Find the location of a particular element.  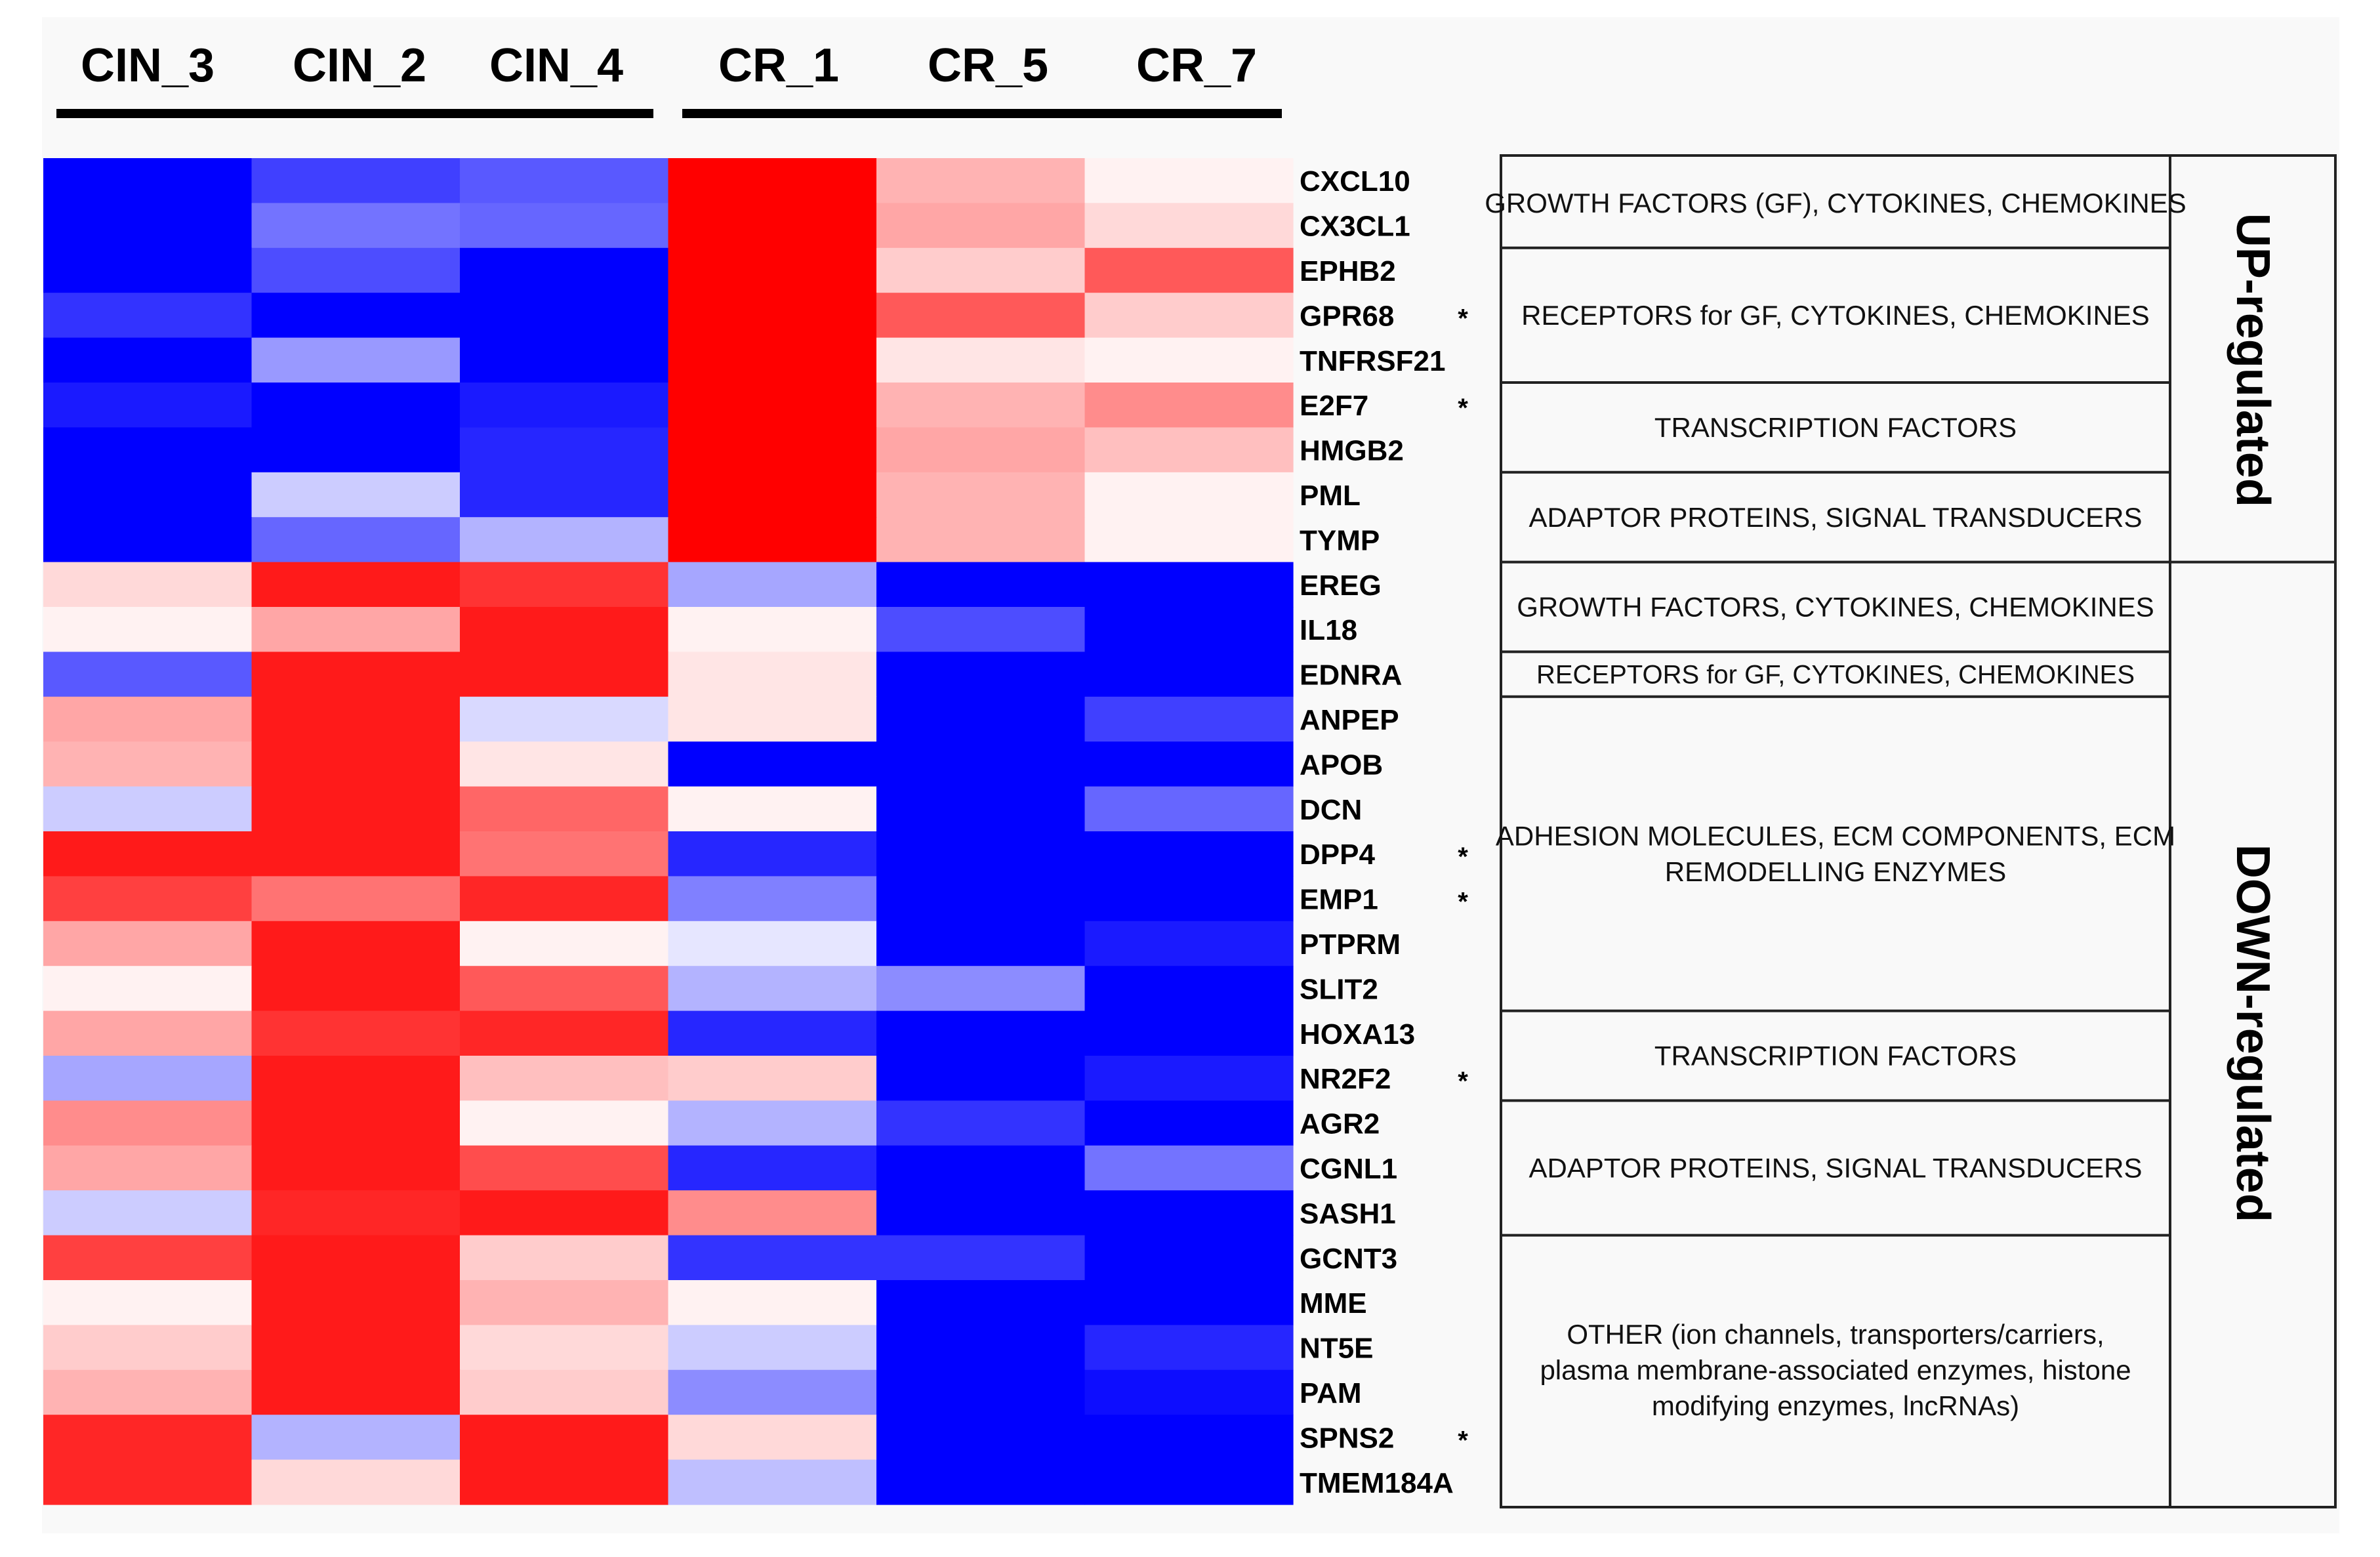

row-label-tymp: TYMP is located at coordinates (1340, 540).